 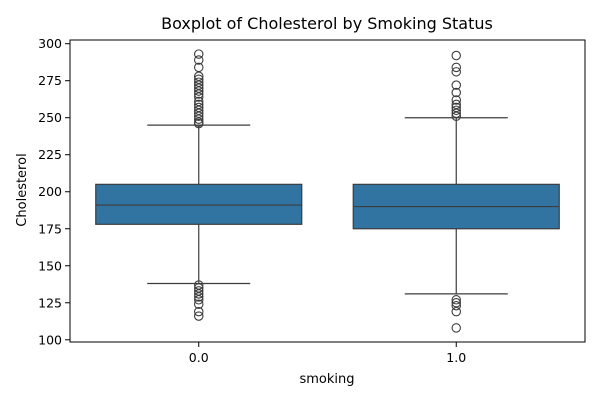 I want to click on y-tick-label: 225, so click(x=50, y=154).